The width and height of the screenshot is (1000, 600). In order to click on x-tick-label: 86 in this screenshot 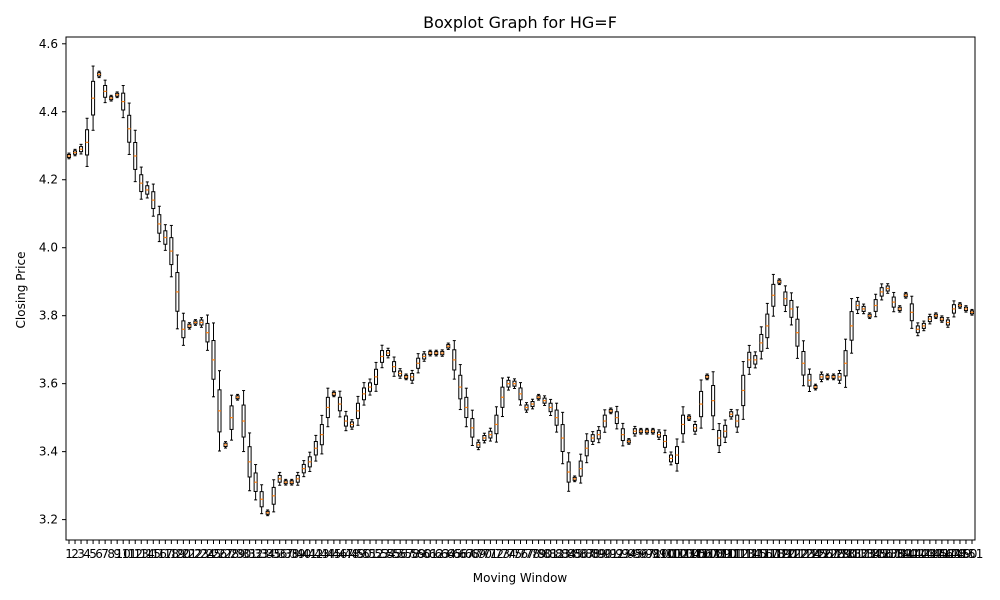, I will do `click(580, 554)`.